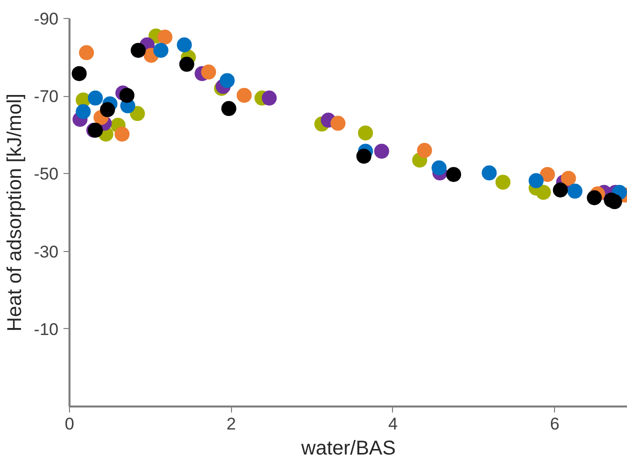 This screenshot has height=462, width=627. Describe the element at coordinates (46, 96) in the screenshot. I see `y-tick-label: -70` at that location.